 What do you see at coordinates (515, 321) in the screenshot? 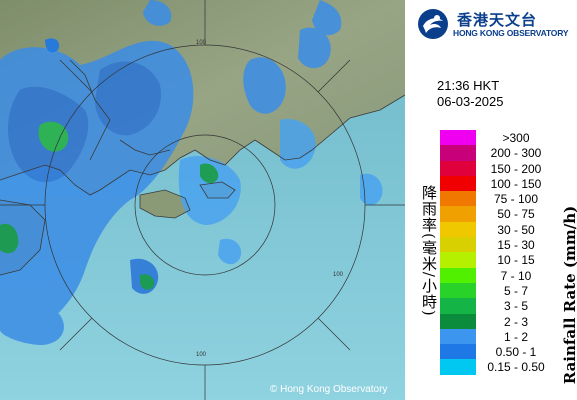
I see `legend-label: 2 - 3` at bounding box center [515, 321].